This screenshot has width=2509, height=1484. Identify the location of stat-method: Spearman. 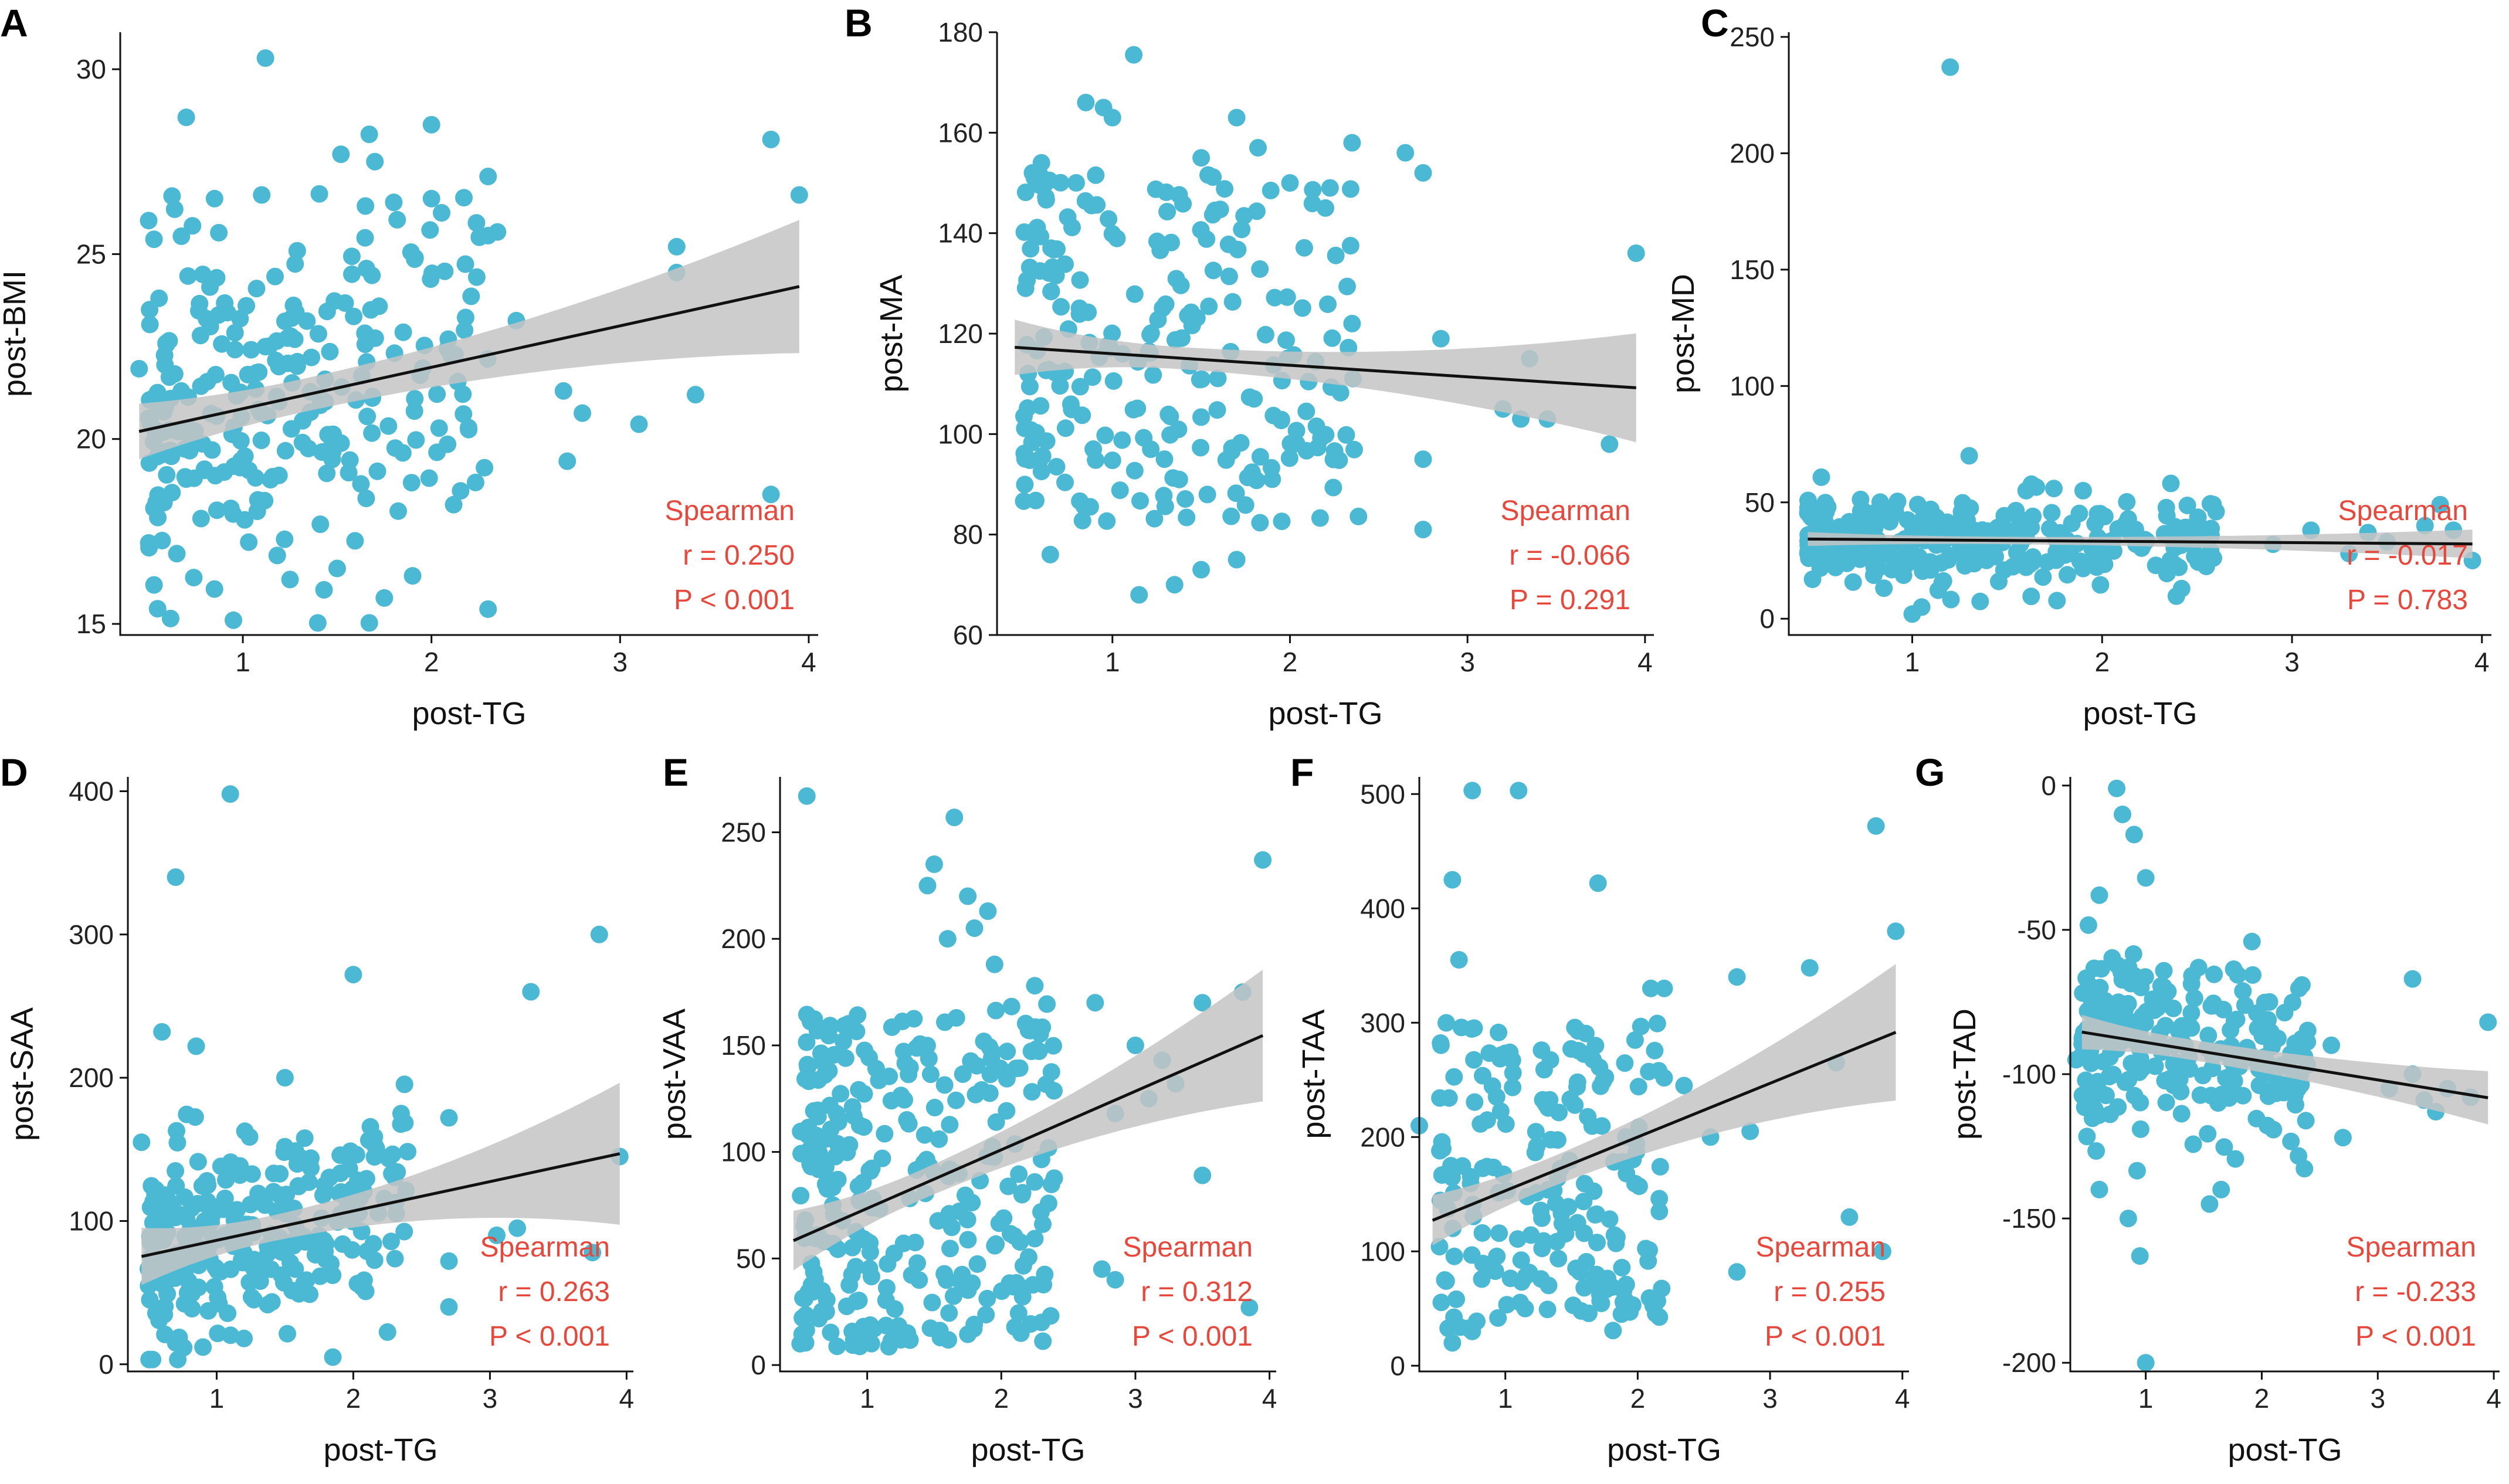
(1821, 1247).